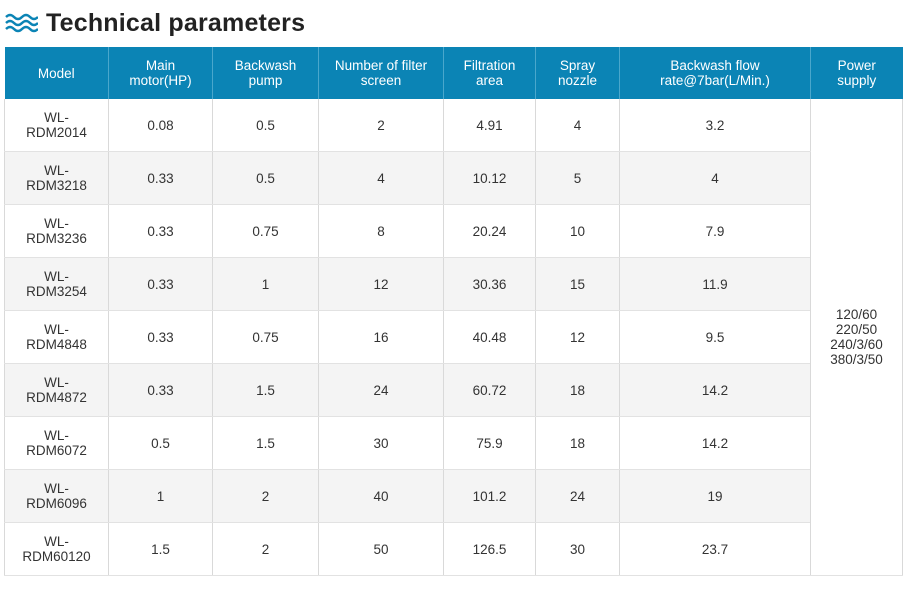  Describe the element at coordinates (715, 443) in the screenshot. I see `cell-flow: 14.2` at that location.